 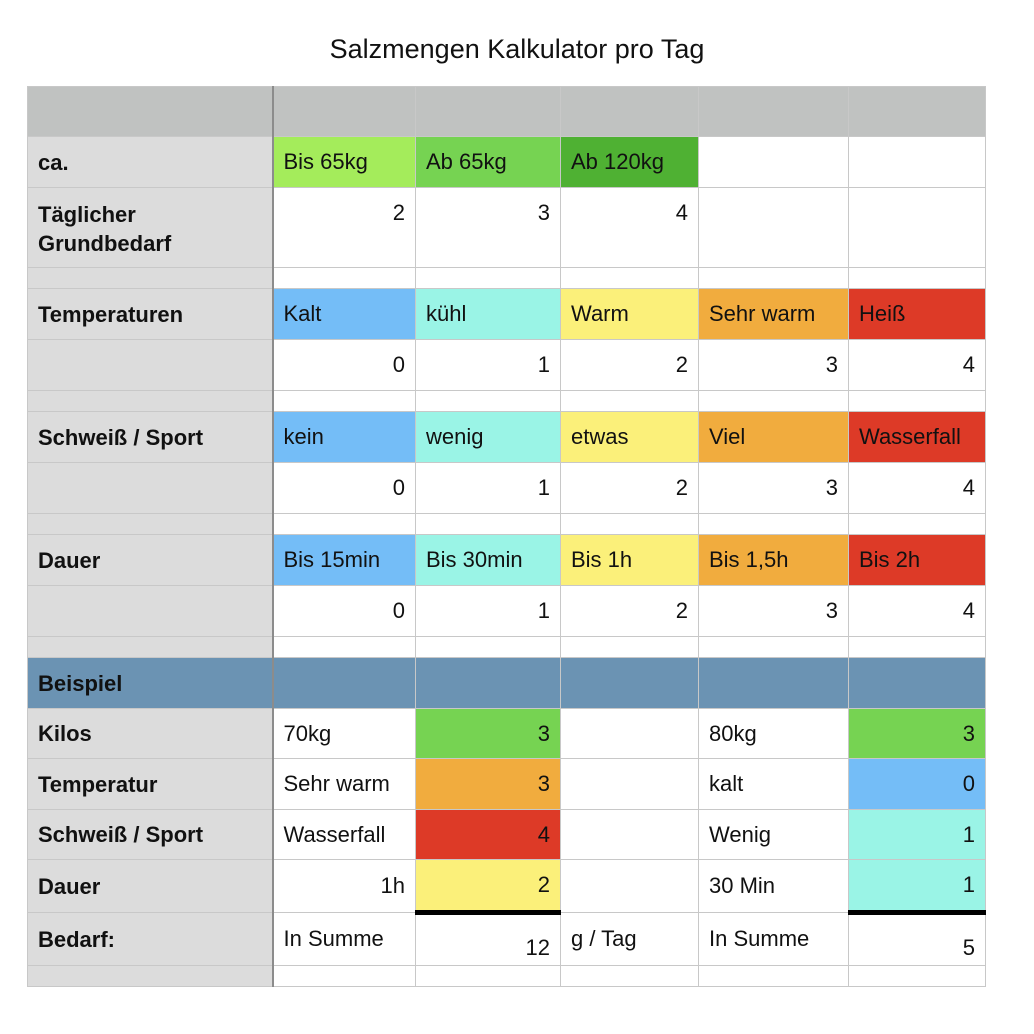 What do you see at coordinates (488, 939) in the screenshot?
I see `total-value: 12` at bounding box center [488, 939].